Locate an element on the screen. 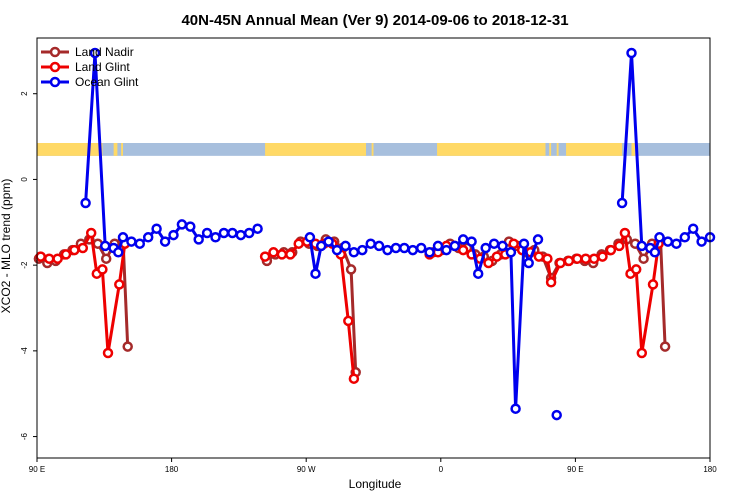 The image size is (750, 500). x-axis: 90 E 180 90 W 0 90 E 180 is located at coordinates (373, 466).